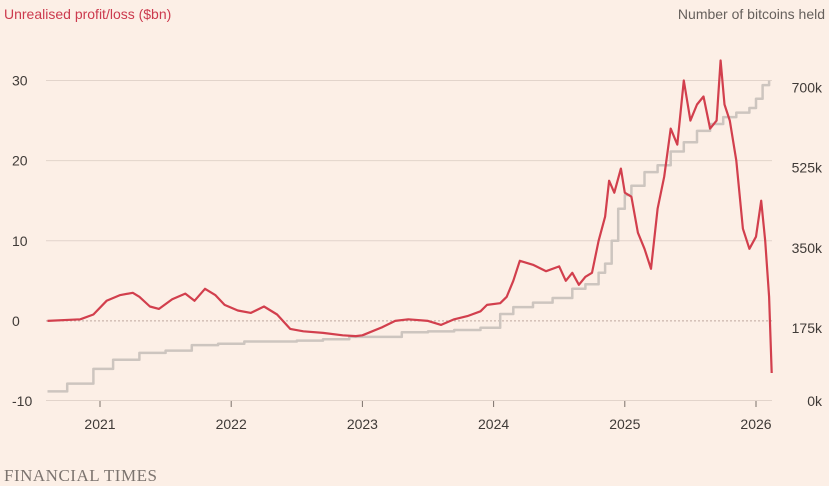 The height and width of the screenshot is (486, 829). Describe the element at coordinates (624, 424) in the screenshot. I see `x-tick-label: 2025` at that location.